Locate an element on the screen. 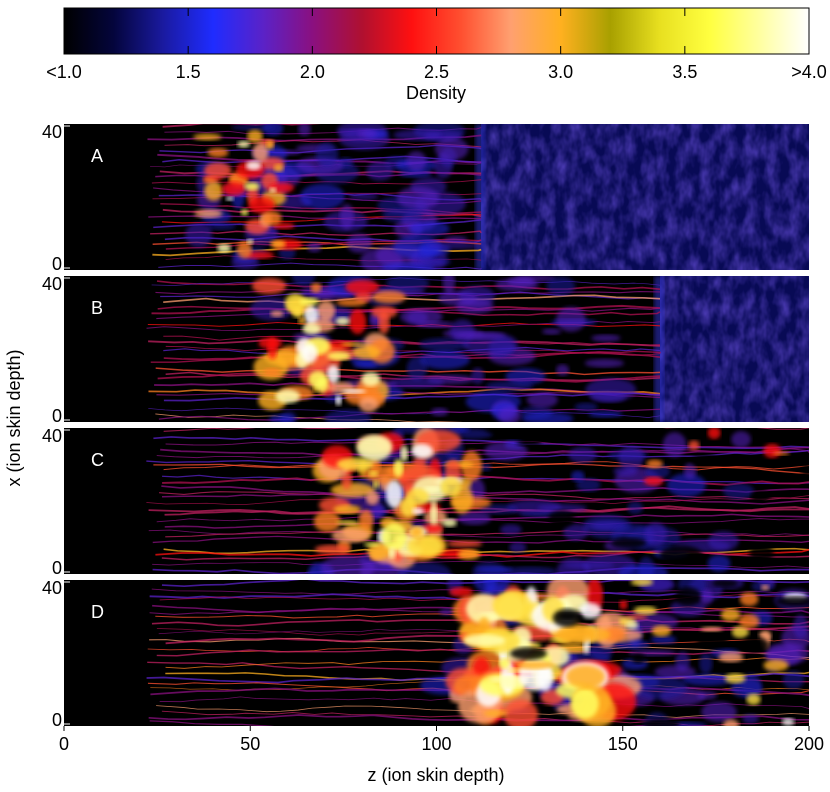  panel-separator is located at coordinates (436, 273).